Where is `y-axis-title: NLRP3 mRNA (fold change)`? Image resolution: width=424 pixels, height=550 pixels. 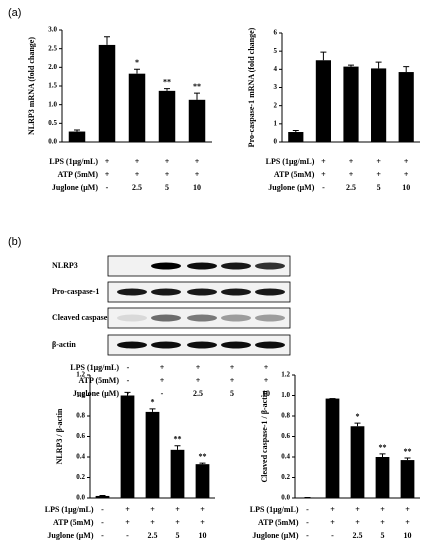
y-axis-title: NLRP3 mRNA (fold change) is located at coordinates (31, 86).